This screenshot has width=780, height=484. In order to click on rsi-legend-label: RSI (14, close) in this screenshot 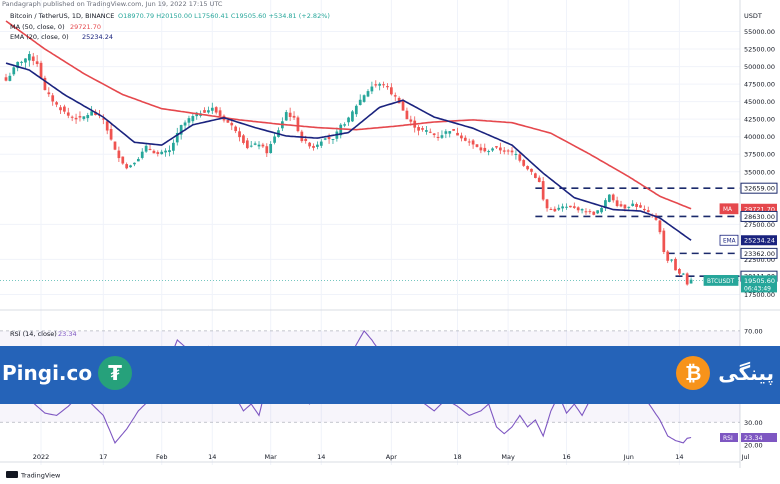, I will do `click(33, 334)`.